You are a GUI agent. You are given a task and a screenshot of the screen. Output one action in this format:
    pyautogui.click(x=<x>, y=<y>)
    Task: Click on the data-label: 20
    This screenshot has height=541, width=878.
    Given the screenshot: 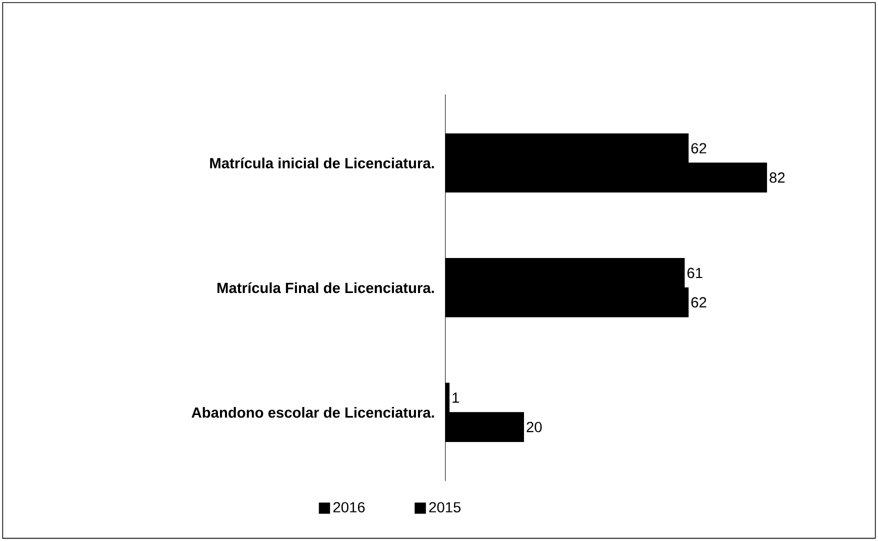 What is the action you would take?
    pyautogui.click(x=534, y=427)
    